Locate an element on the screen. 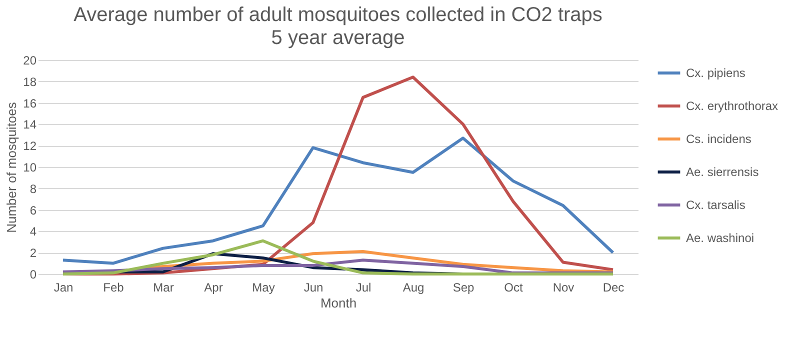 The height and width of the screenshot is (339, 789). y-tick-label: 12 is located at coordinates (30, 146).